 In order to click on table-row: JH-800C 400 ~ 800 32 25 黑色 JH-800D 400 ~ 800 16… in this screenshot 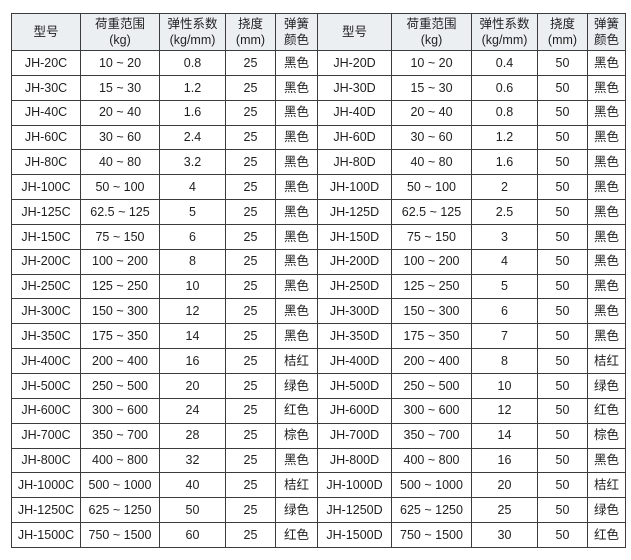, I will do `click(318, 460)`.